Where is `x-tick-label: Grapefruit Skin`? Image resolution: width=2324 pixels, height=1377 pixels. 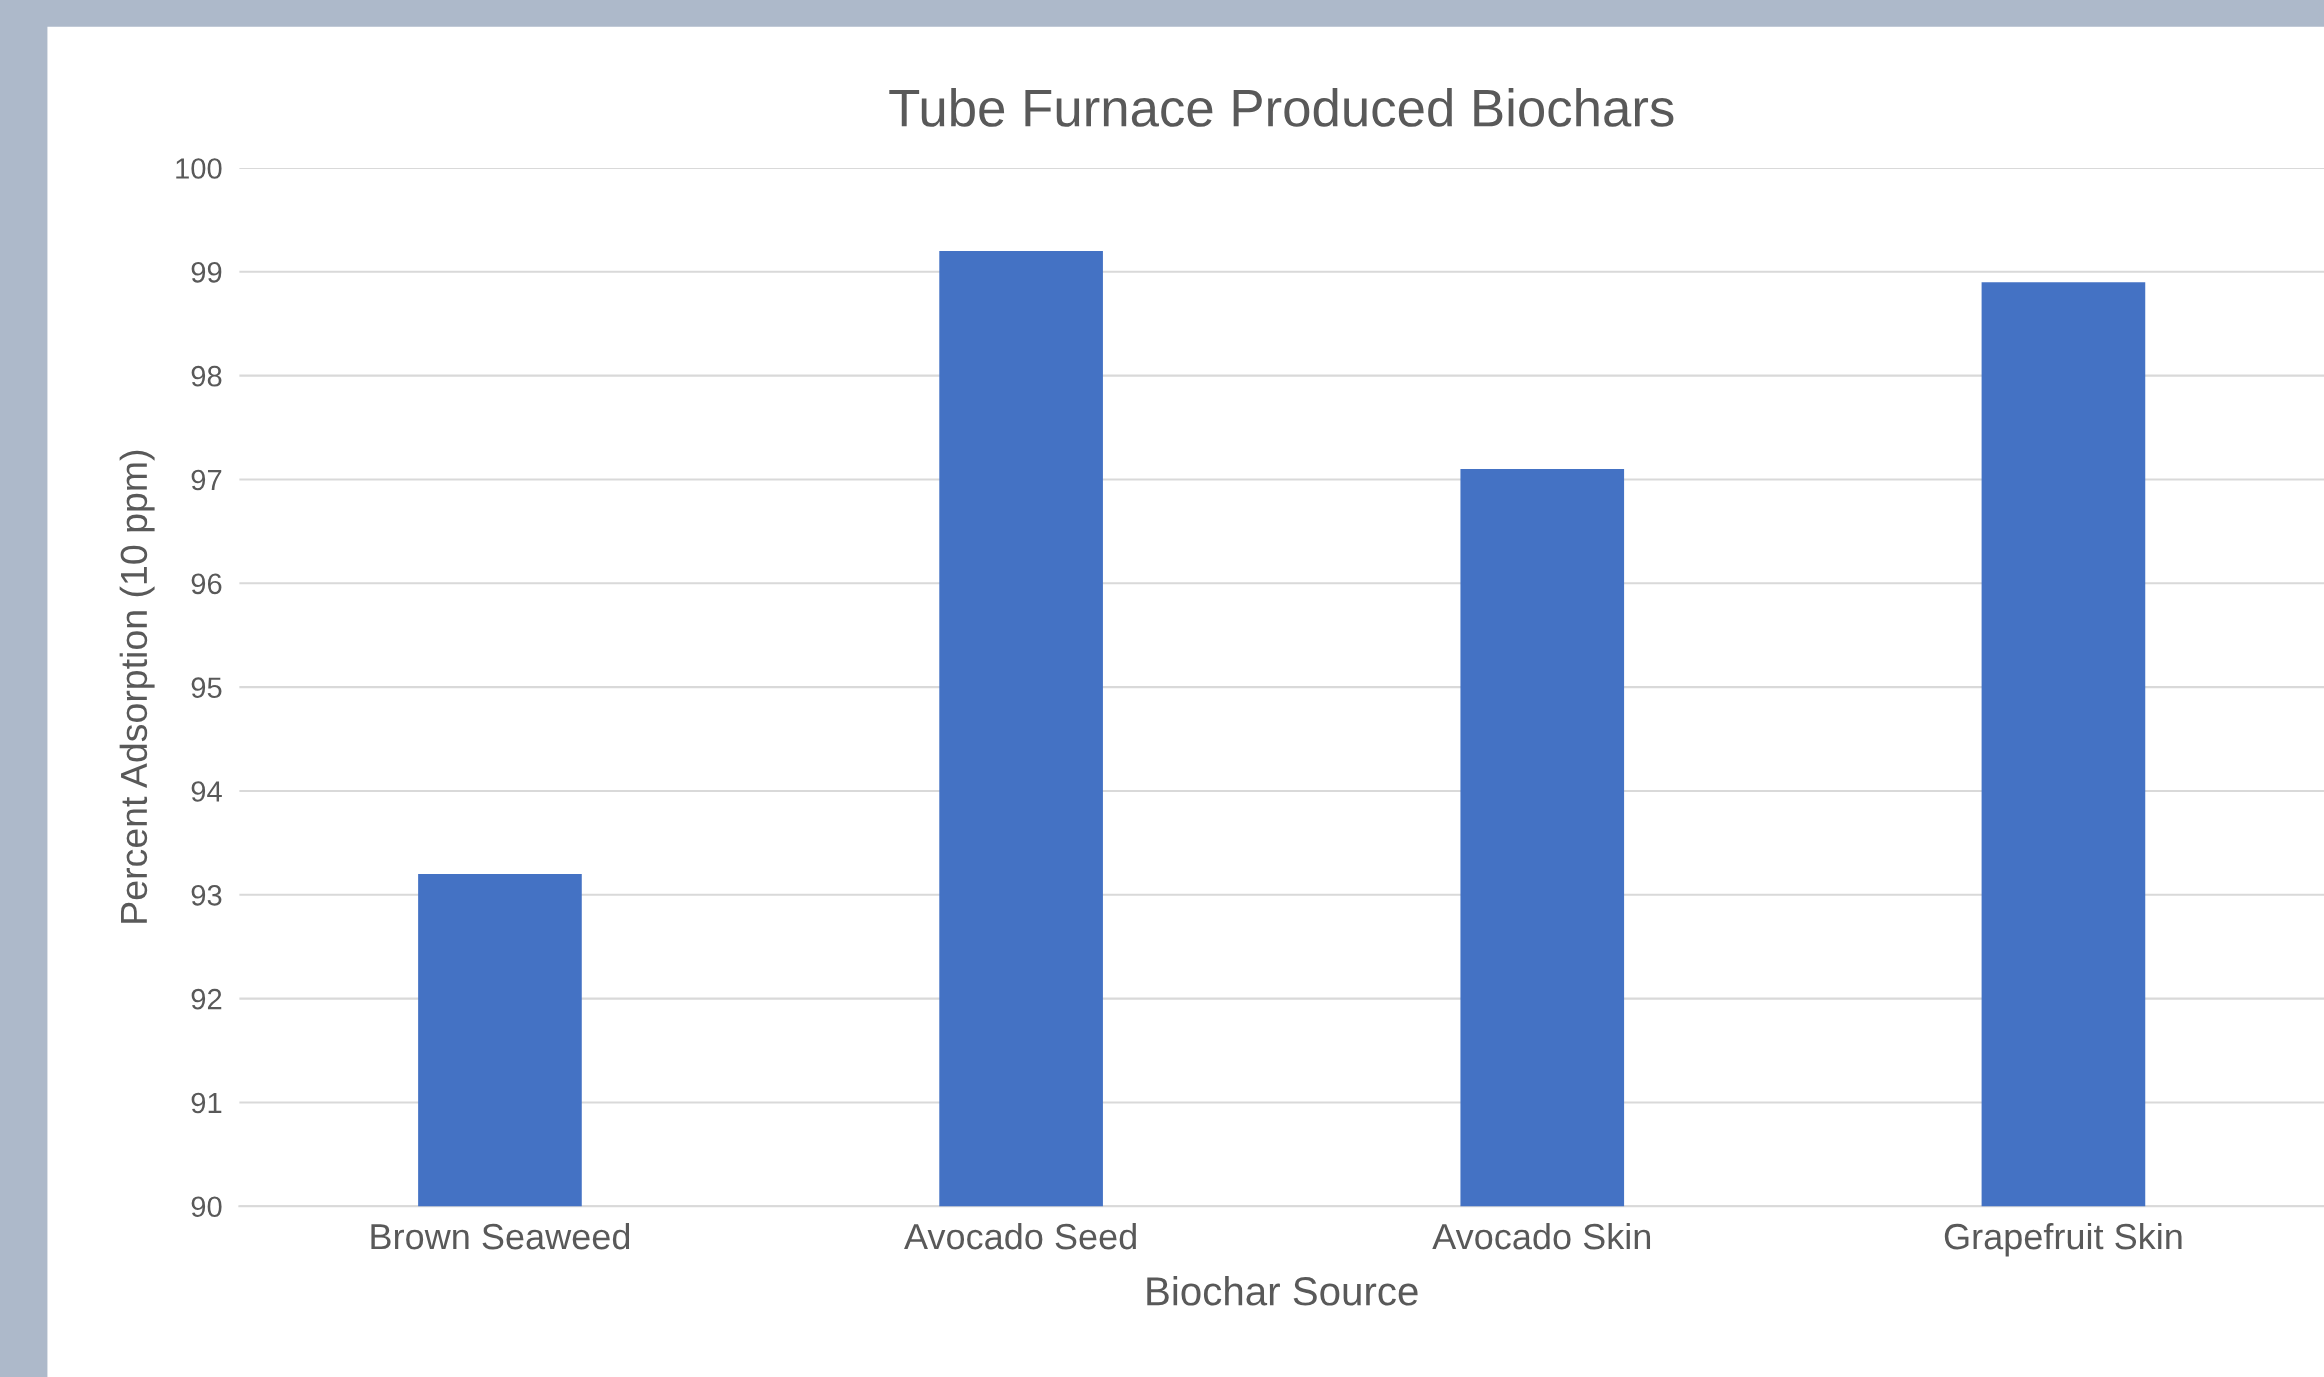
x-tick-label: Grapefruit Skin is located at coordinates (2063, 1239).